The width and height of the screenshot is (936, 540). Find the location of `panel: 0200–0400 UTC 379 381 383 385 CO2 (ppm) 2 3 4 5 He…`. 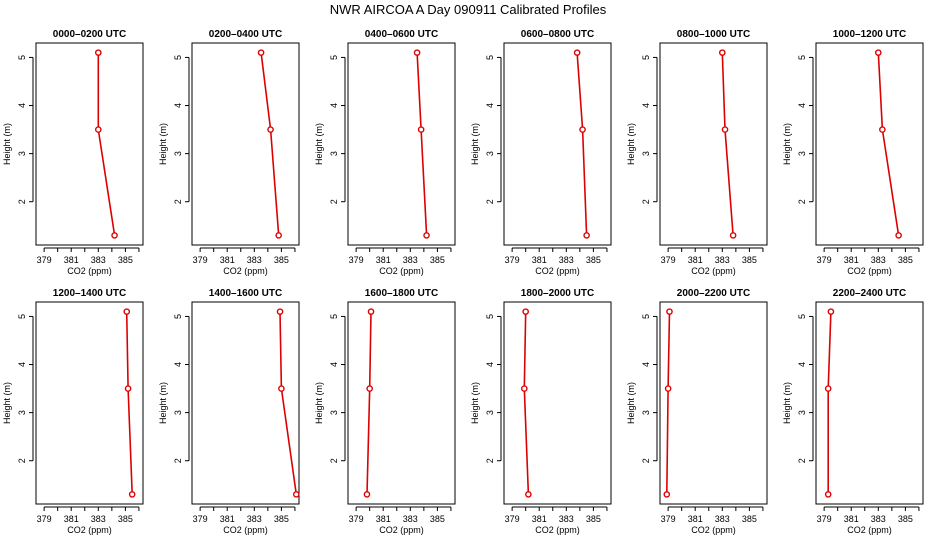

panel: 0200–0400 UTC 379 381 383 385 CO2 (ppm) 2 3 4 5 He… is located at coordinates (229, 152).